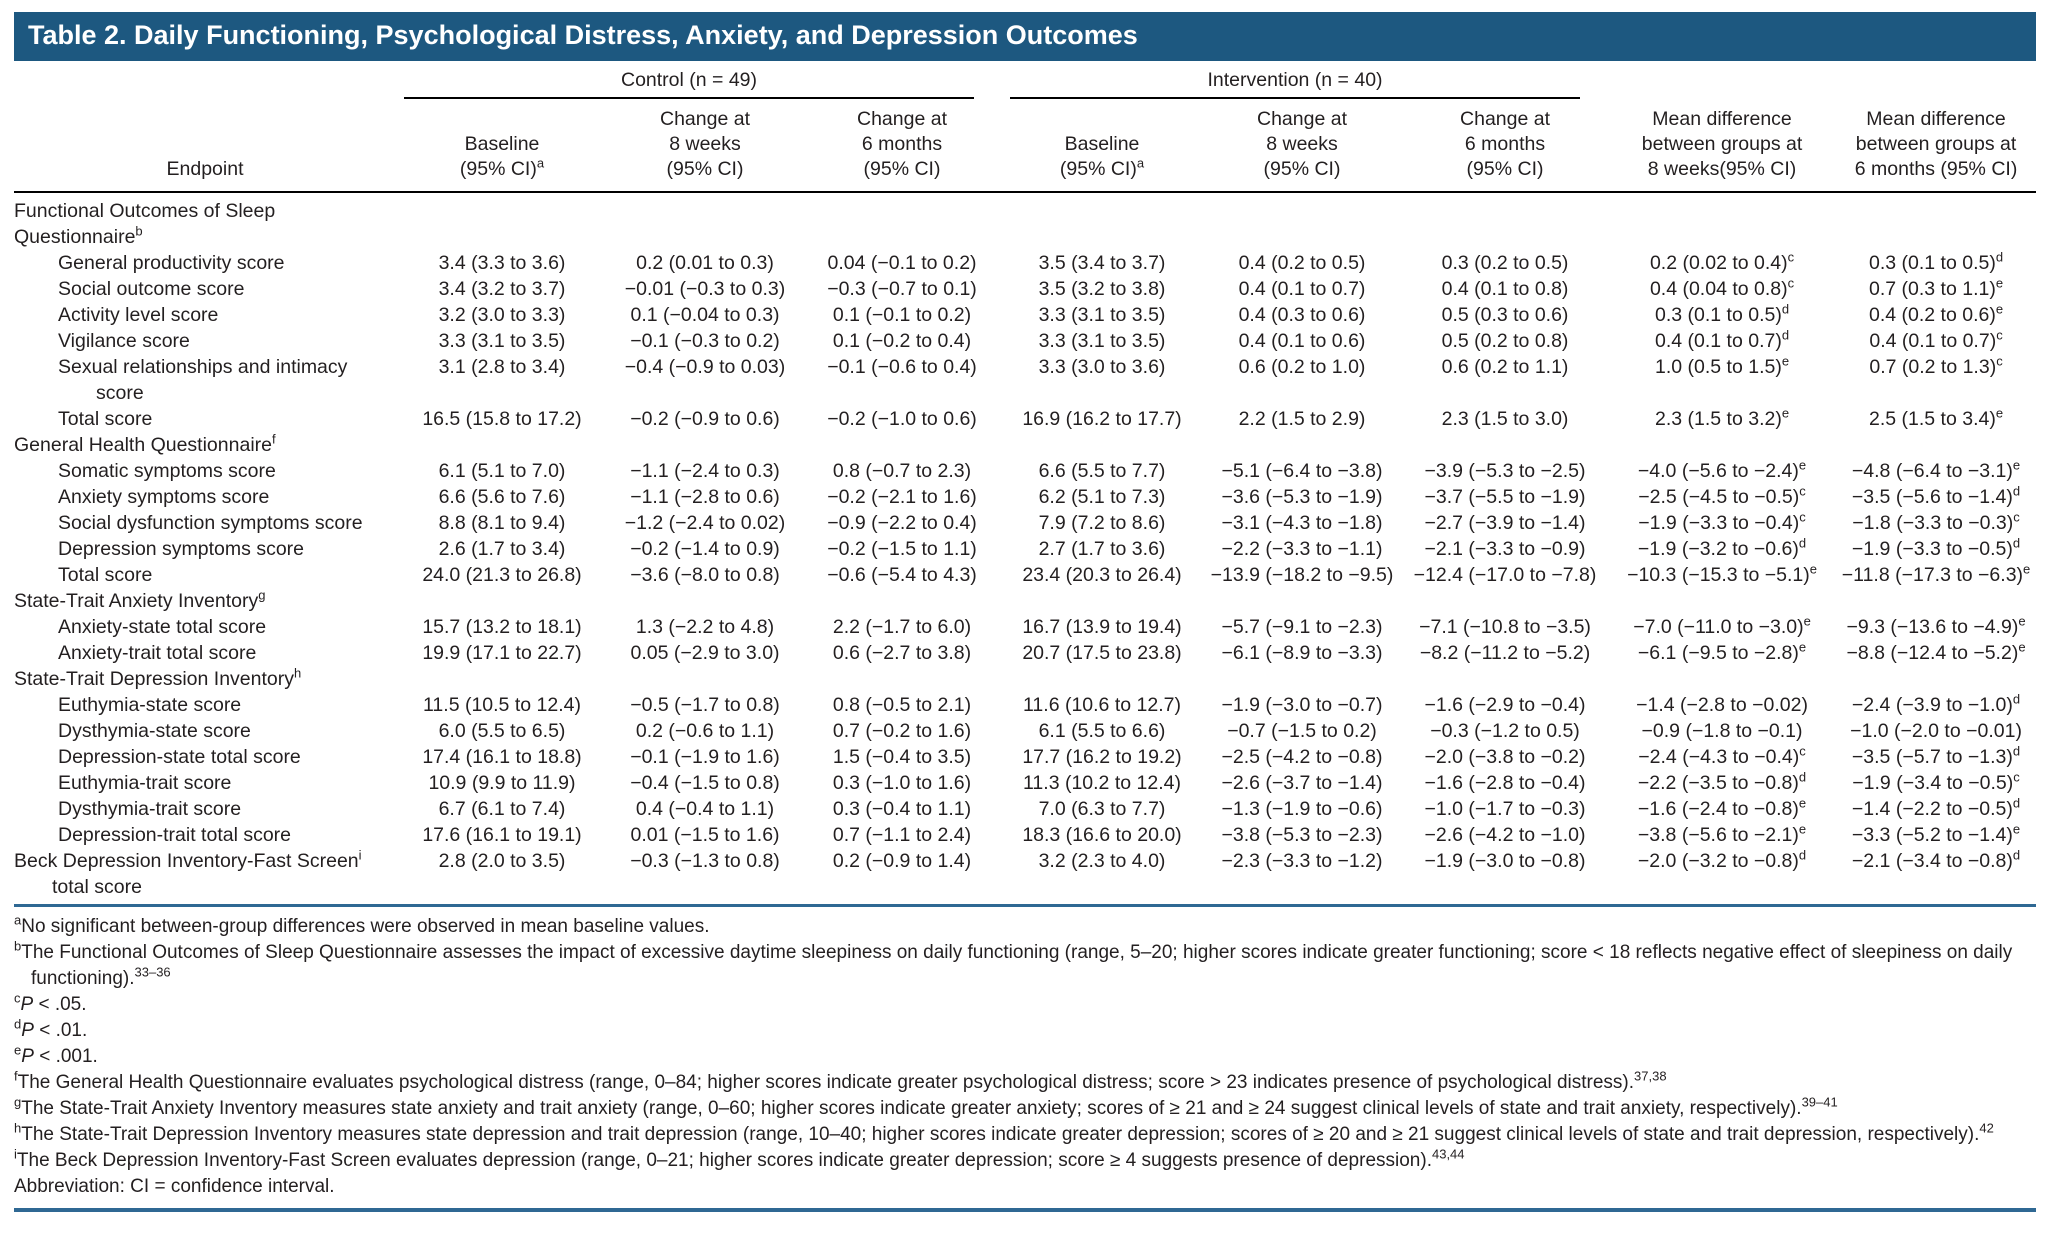  Describe the element at coordinates (167, 471) in the screenshot. I see `endpoint-label: Somatic symptoms score` at that location.